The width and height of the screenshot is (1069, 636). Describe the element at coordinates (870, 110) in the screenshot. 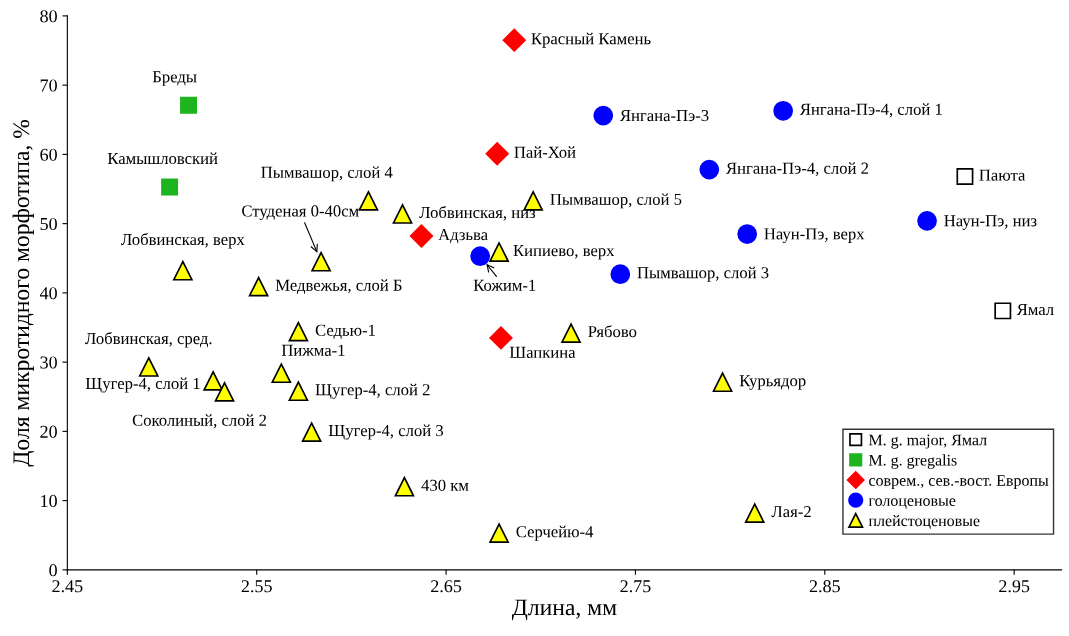

I see `annotation: Янгана-Пэ-4, слой 1` at that location.